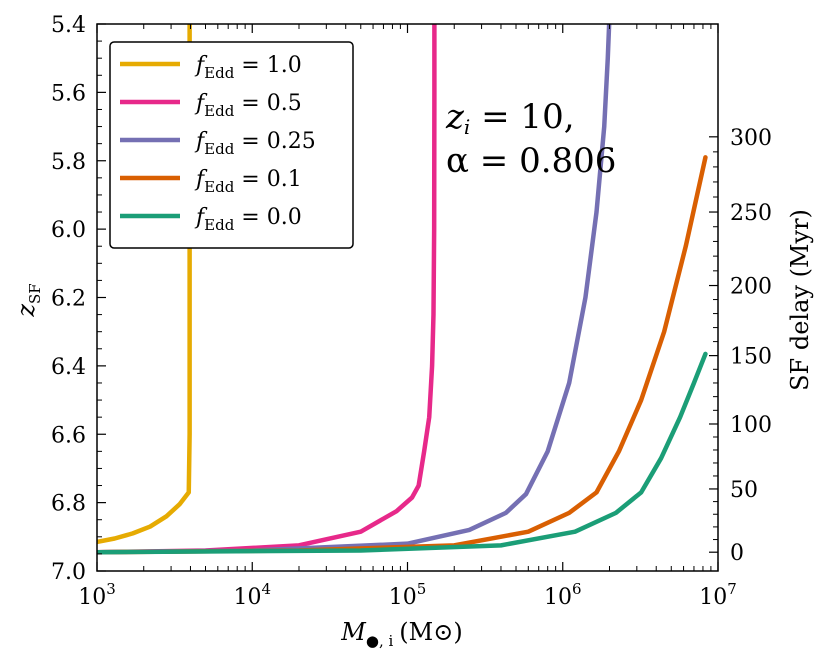 The image size is (832, 660). I want to click on x-axis-title: M●, i (M⊙), so click(401, 634).